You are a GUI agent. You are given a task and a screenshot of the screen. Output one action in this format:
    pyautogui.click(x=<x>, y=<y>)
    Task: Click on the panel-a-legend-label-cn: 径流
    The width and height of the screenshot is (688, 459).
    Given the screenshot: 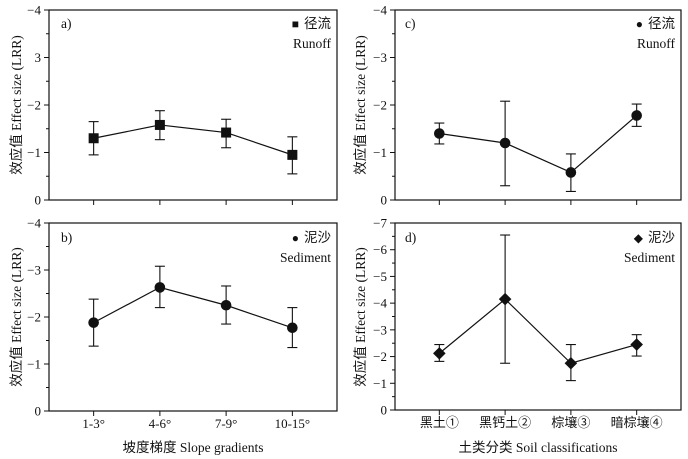 What is the action you would take?
    pyautogui.click(x=317, y=23)
    